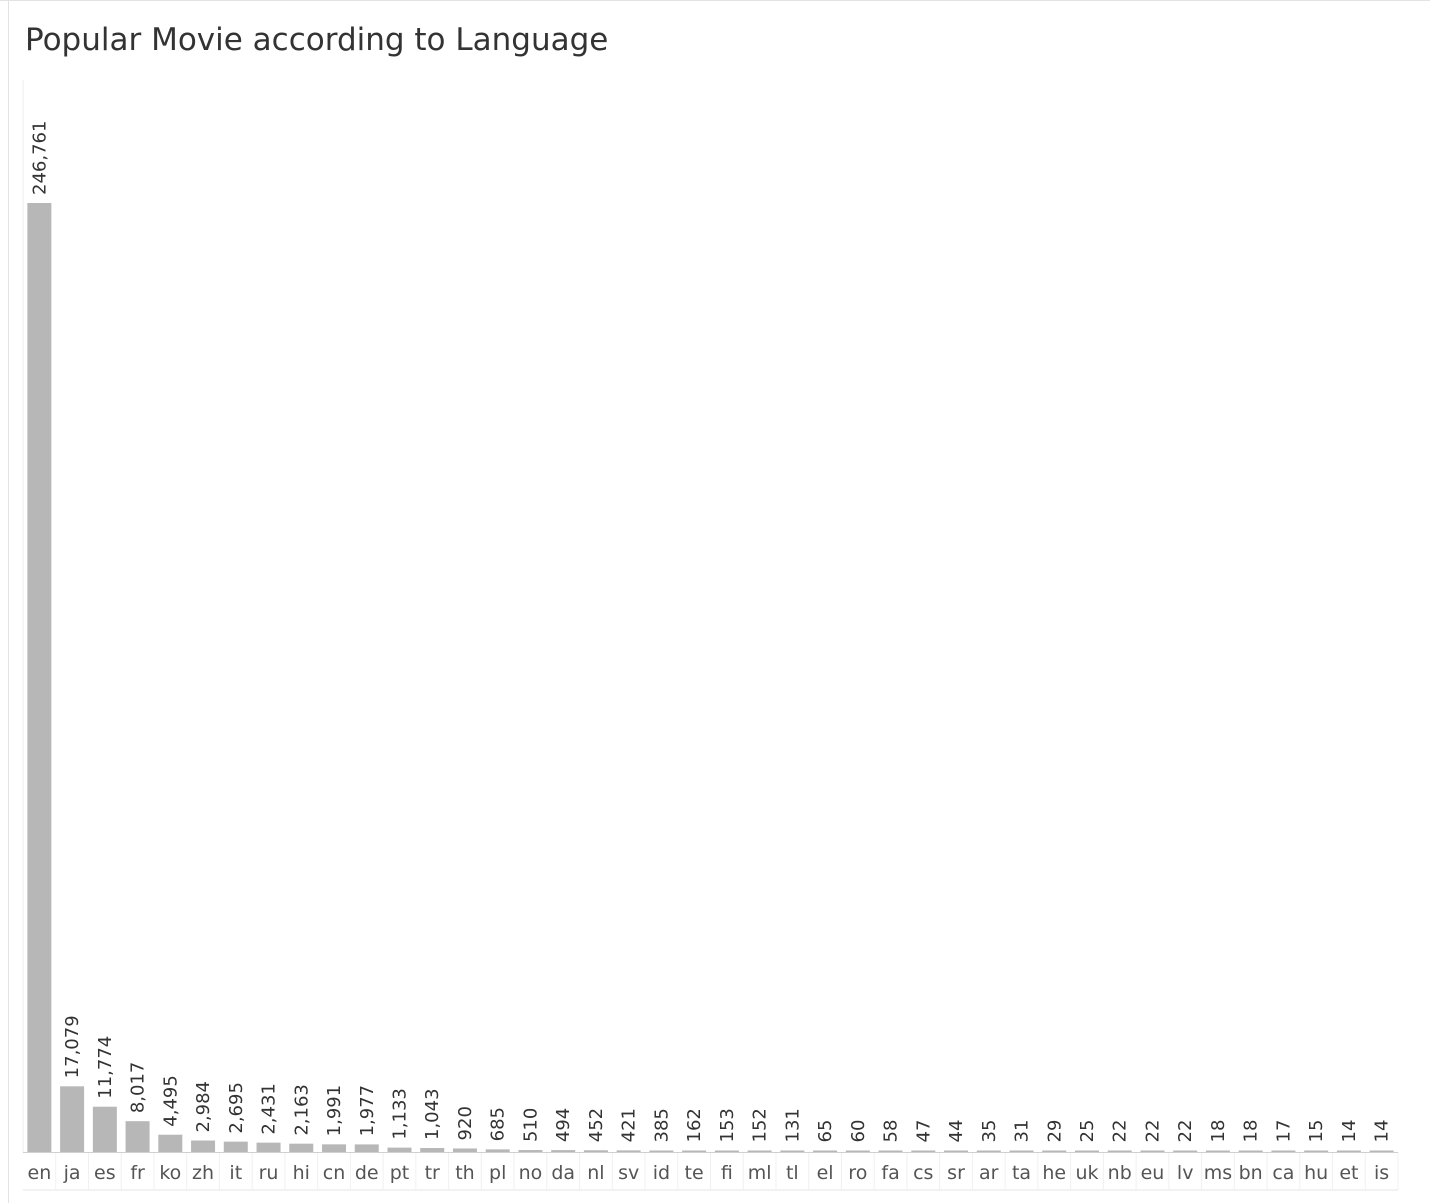 This screenshot has height=1203, width=1430. What do you see at coordinates (1382, 1131) in the screenshot?
I see `value-label-is: 14` at bounding box center [1382, 1131].